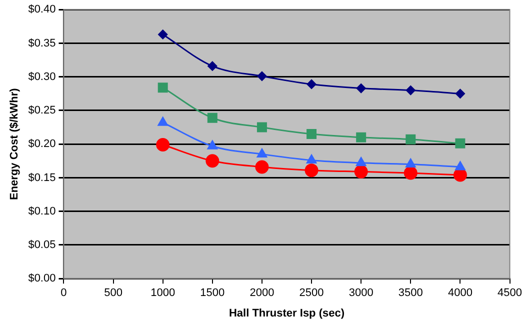 This screenshot has width=525, height=326. What do you see at coordinates (510, 293) in the screenshot?
I see `x-tick-label: 4500` at bounding box center [510, 293].